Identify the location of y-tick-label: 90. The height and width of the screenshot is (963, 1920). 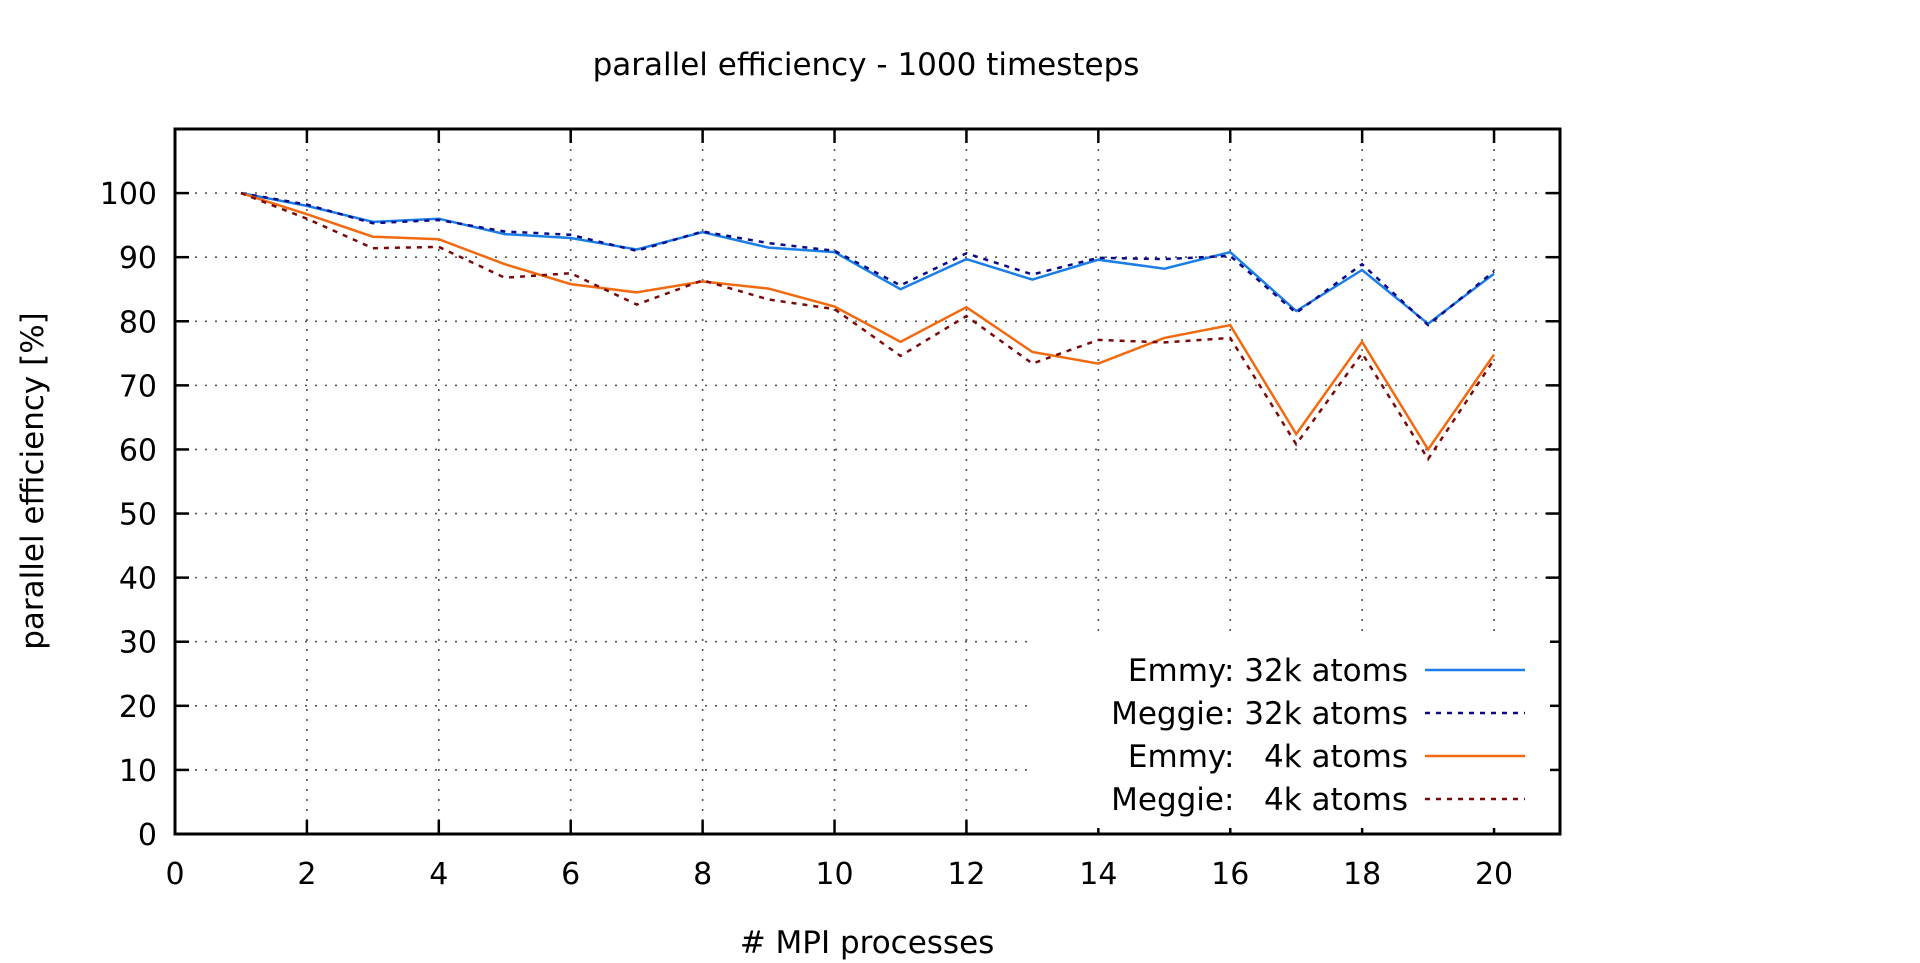
(138, 258).